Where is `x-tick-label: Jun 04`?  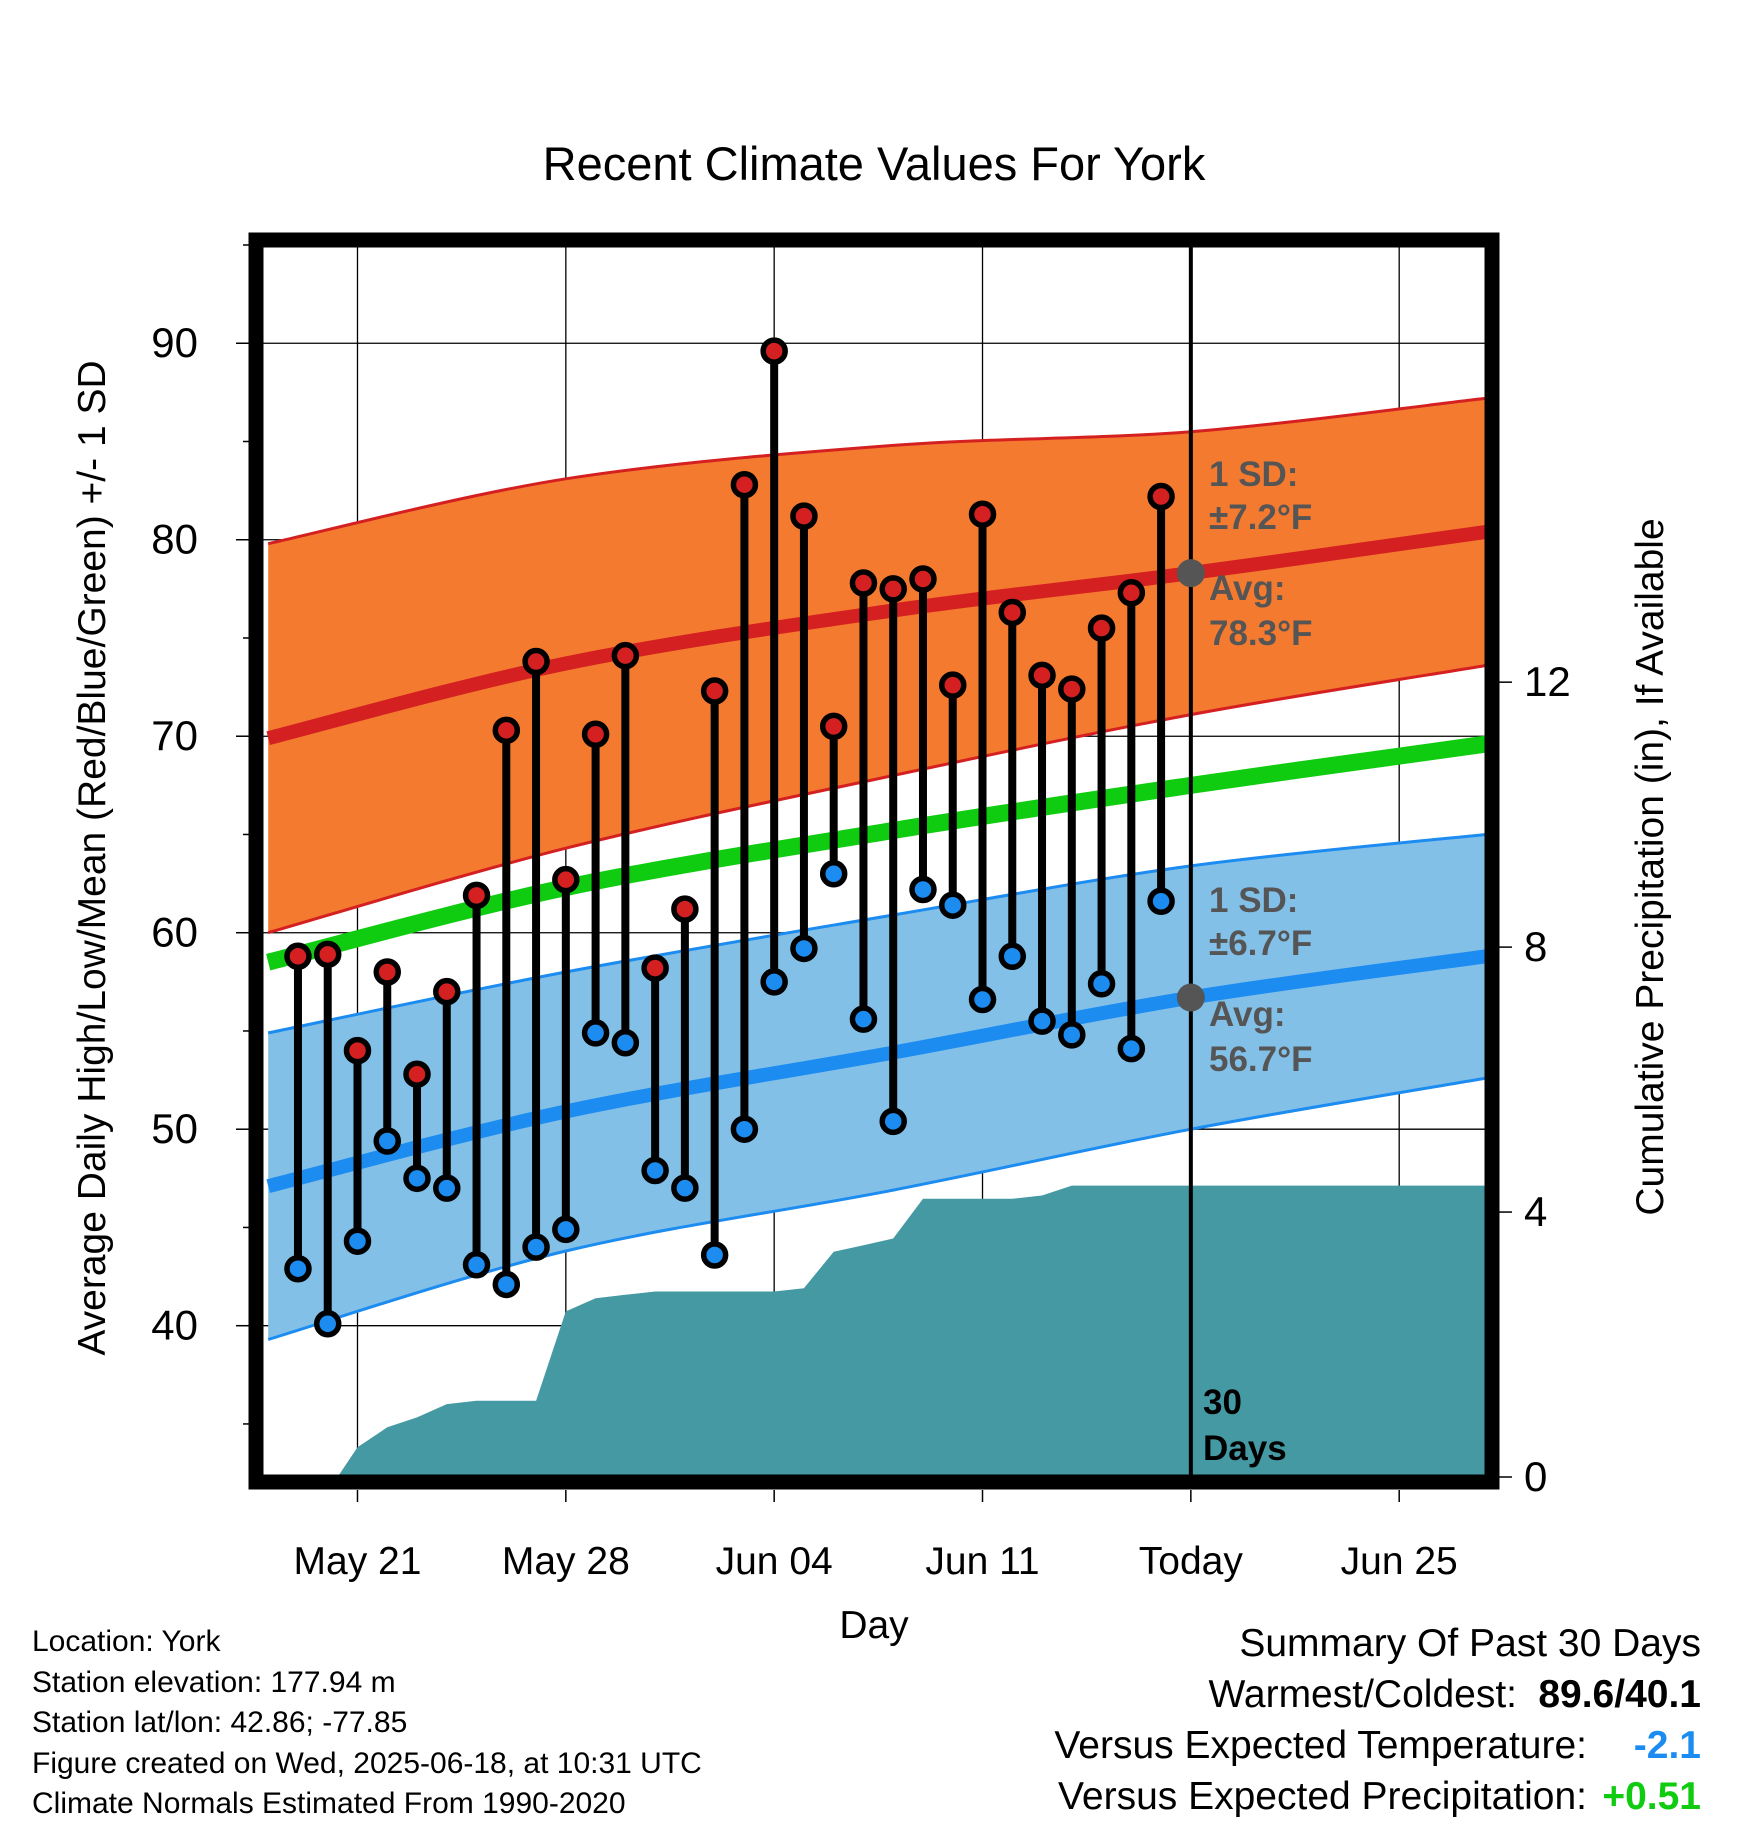 x-tick-label: Jun 04 is located at coordinates (774, 1561).